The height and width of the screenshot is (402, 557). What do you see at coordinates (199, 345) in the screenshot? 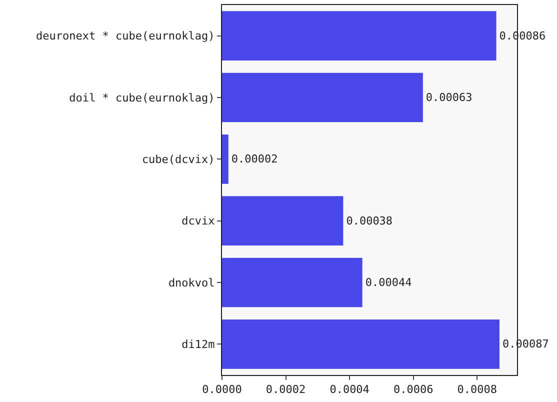
I see `y-tick-label: di12m` at bounding box center [199, 345].